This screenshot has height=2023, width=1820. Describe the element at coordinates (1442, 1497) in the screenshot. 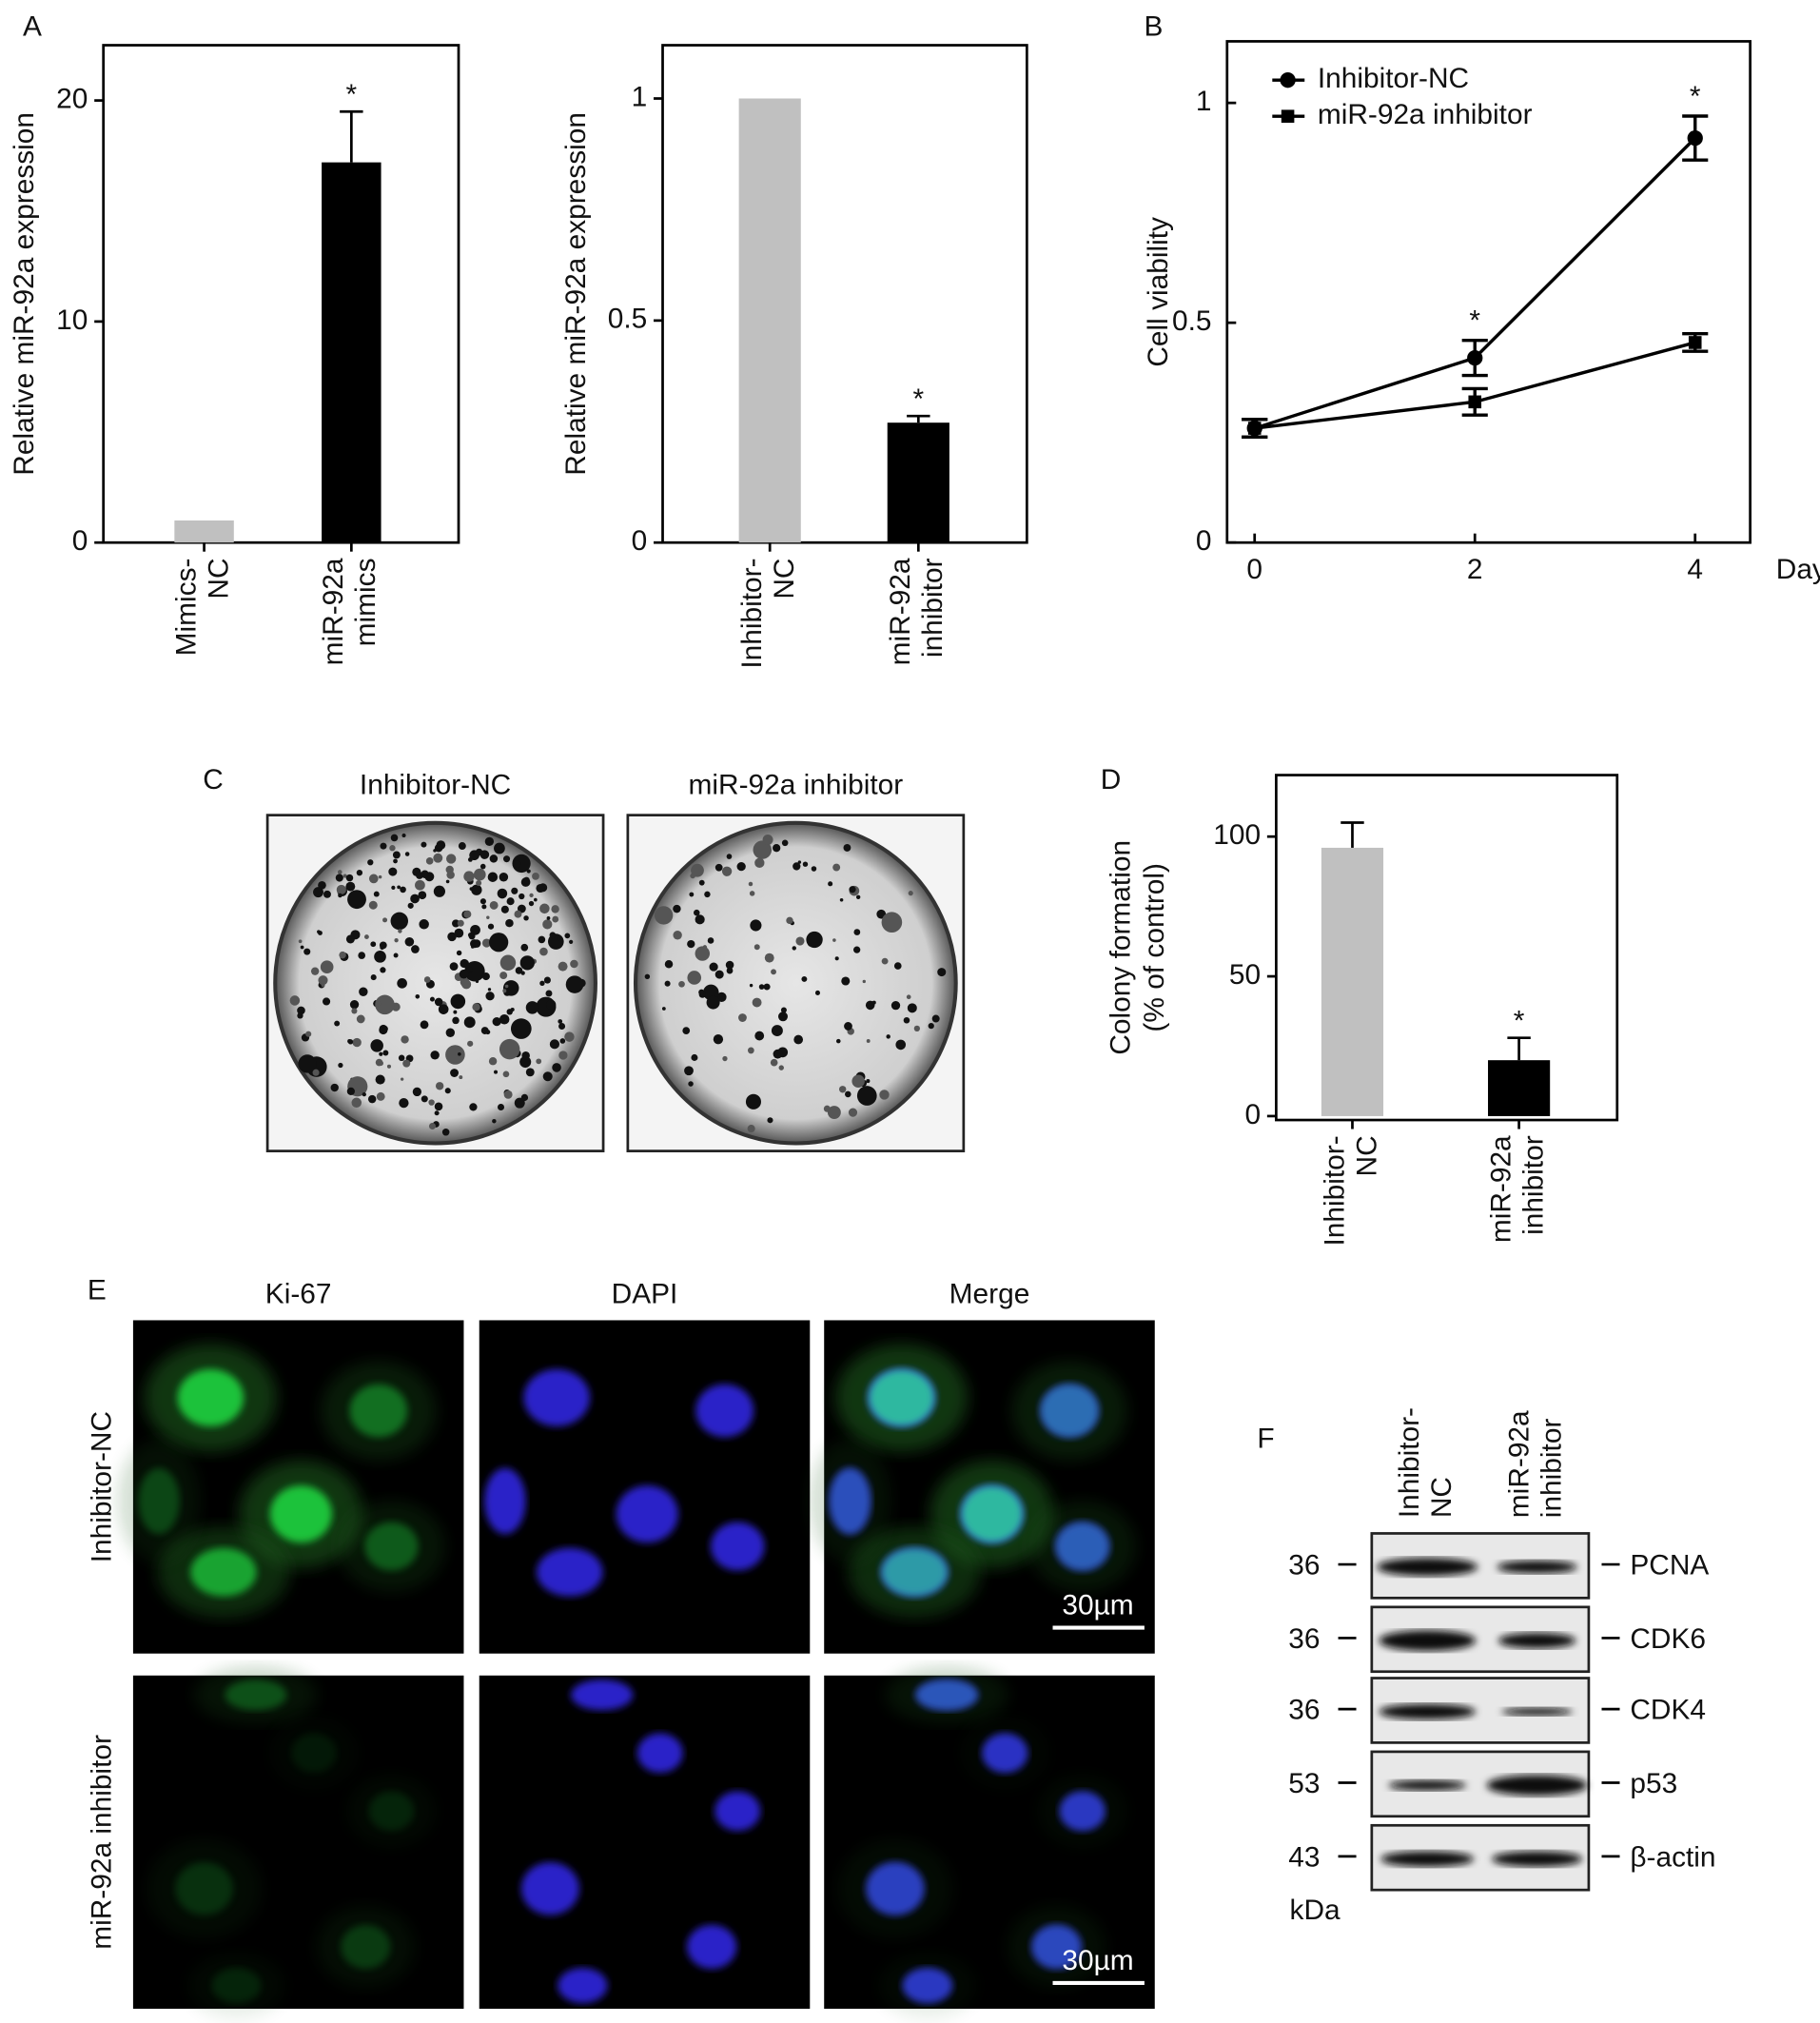

I see `lane-label: NC` at that location.